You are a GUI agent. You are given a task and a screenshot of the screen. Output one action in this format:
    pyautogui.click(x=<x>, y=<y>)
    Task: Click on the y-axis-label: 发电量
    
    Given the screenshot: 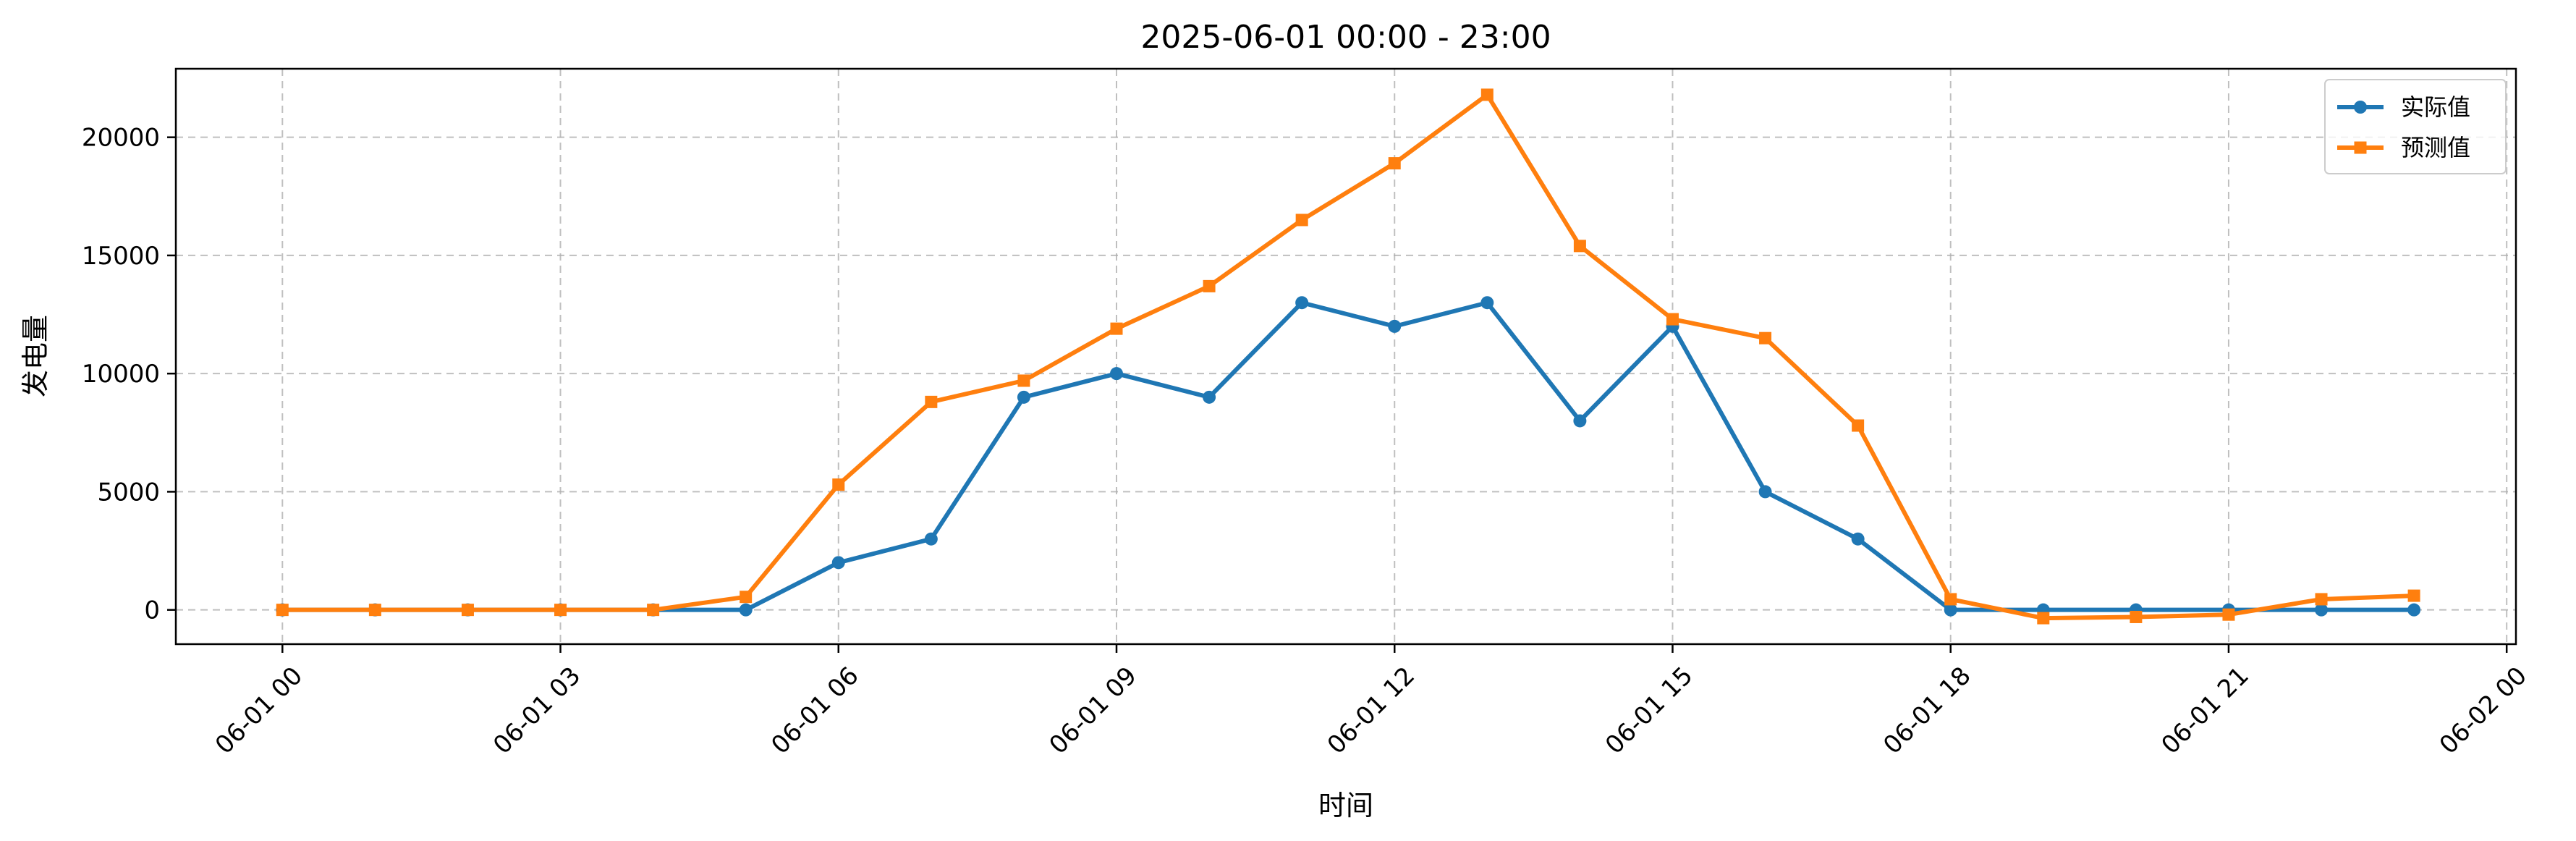 What is the action you would take?
    pyautogui.click(x=35, y=356)
    